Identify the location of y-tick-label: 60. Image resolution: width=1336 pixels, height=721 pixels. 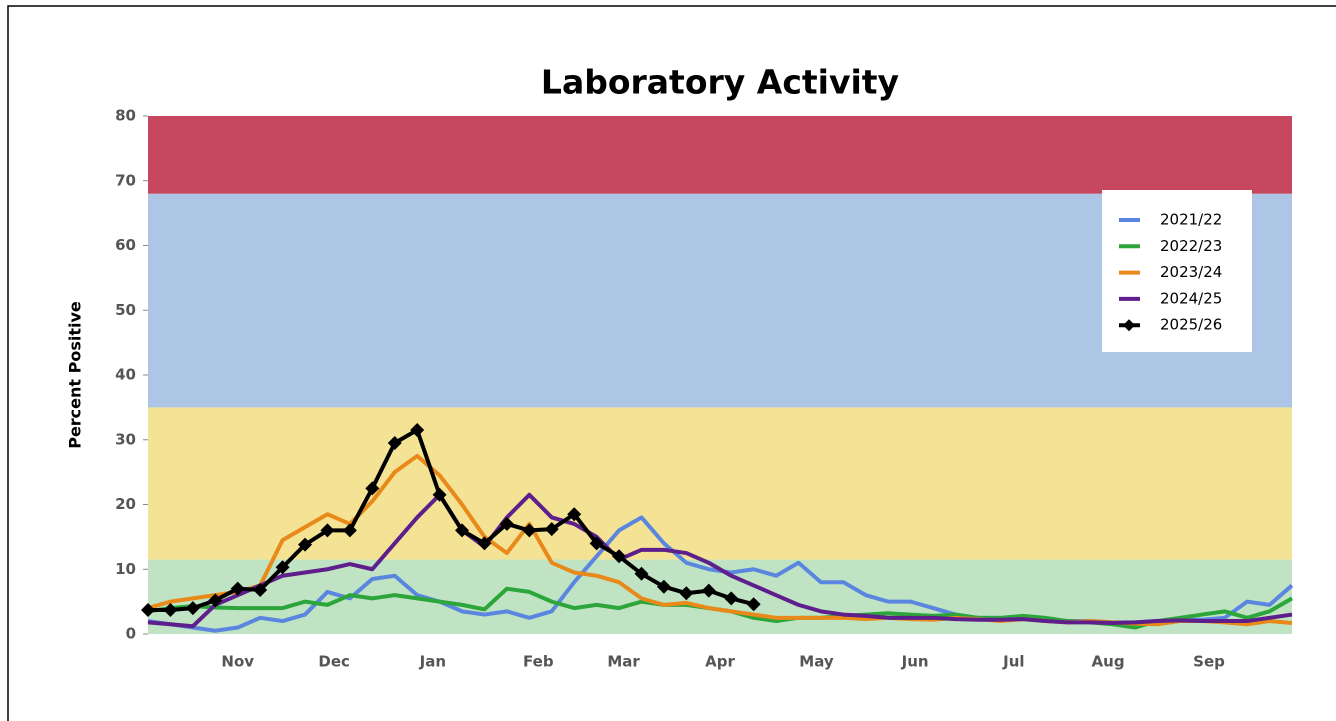
(125, 245).